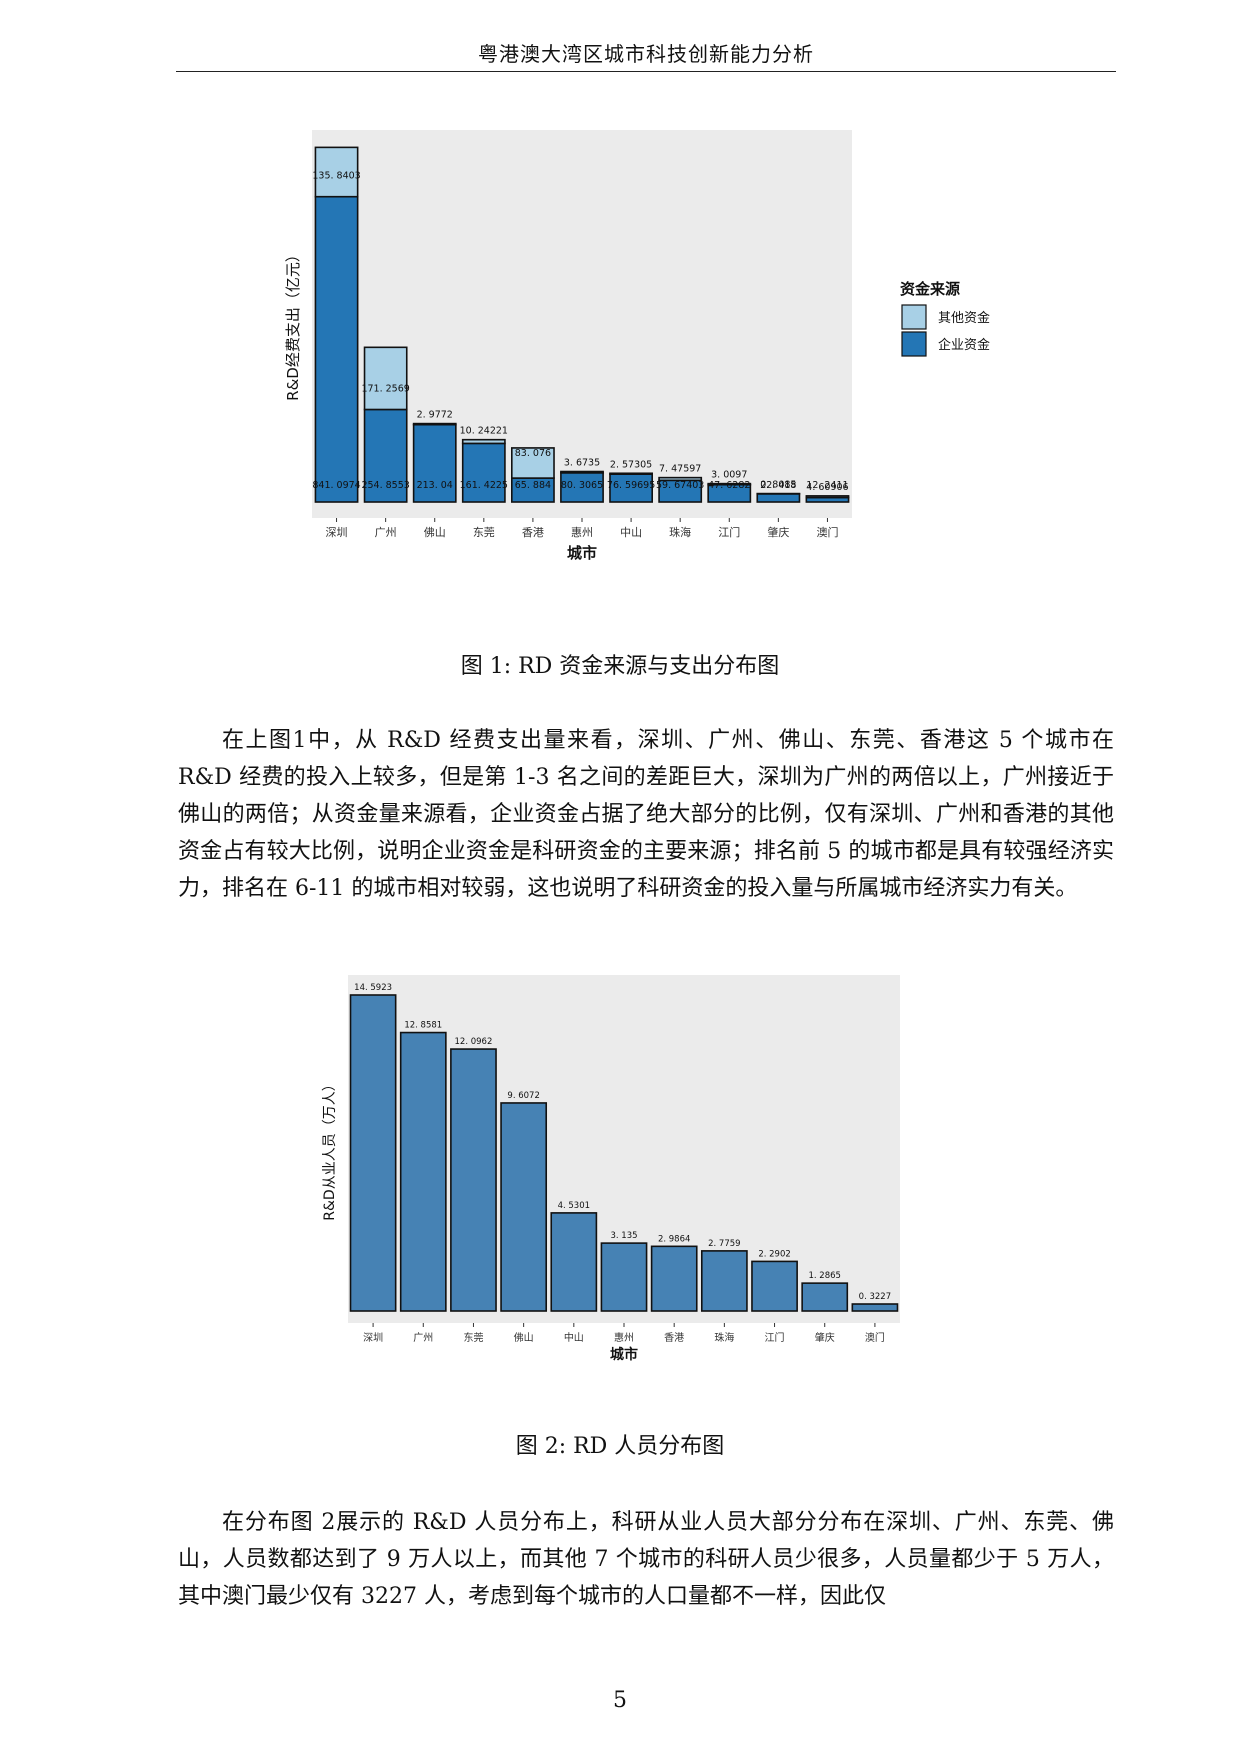 The height and width of the screenshot is (1754, 1240). Describe the element at coordinates (533, 453) in the screenshot. I see `data-label-other: 83. 076` at that location.